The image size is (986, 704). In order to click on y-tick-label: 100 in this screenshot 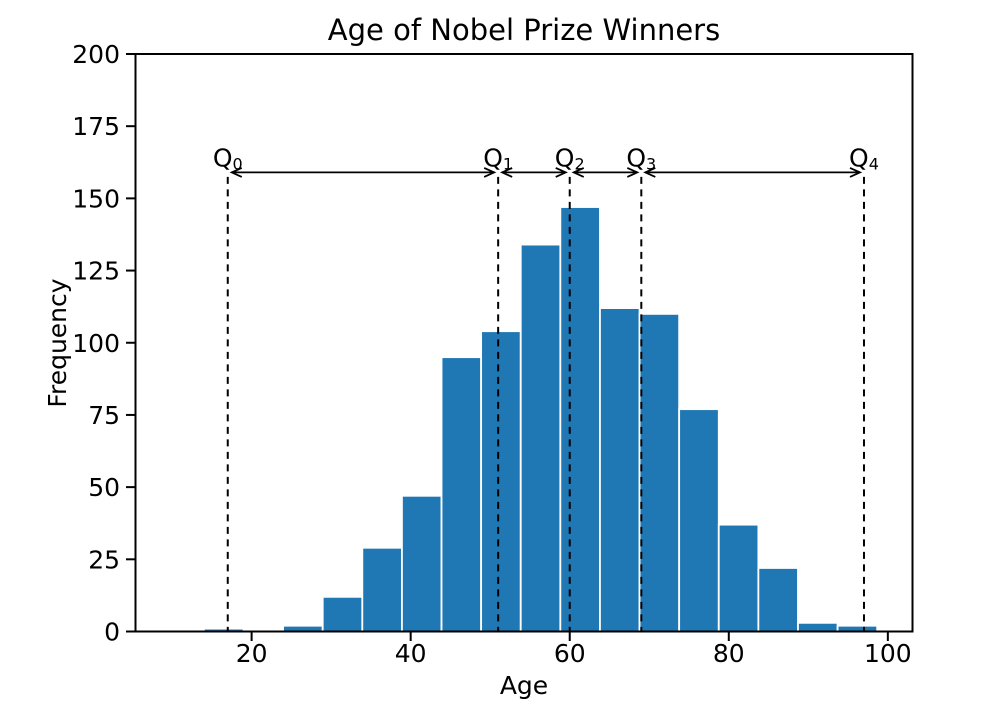, I will do `click(96, 343)`.